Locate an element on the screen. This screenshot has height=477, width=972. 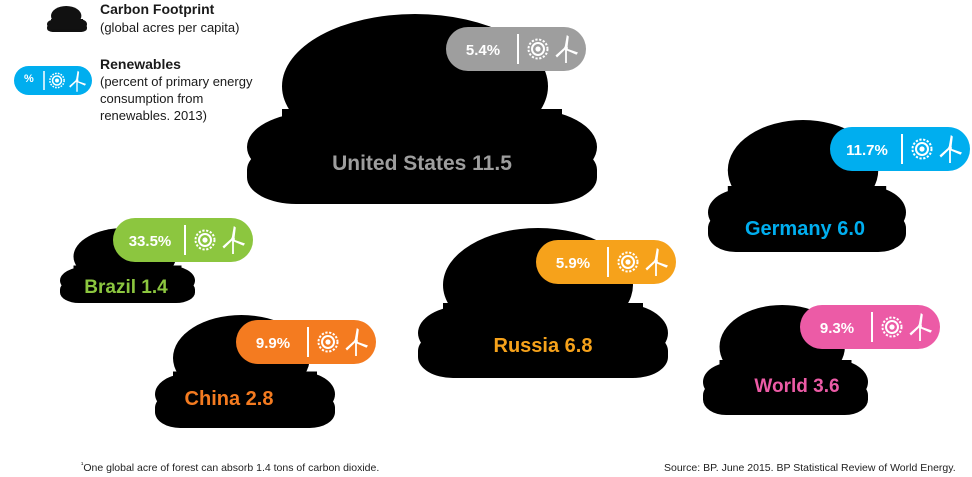
brazil-country-name: Brazil is located at coordinates (110, 287).